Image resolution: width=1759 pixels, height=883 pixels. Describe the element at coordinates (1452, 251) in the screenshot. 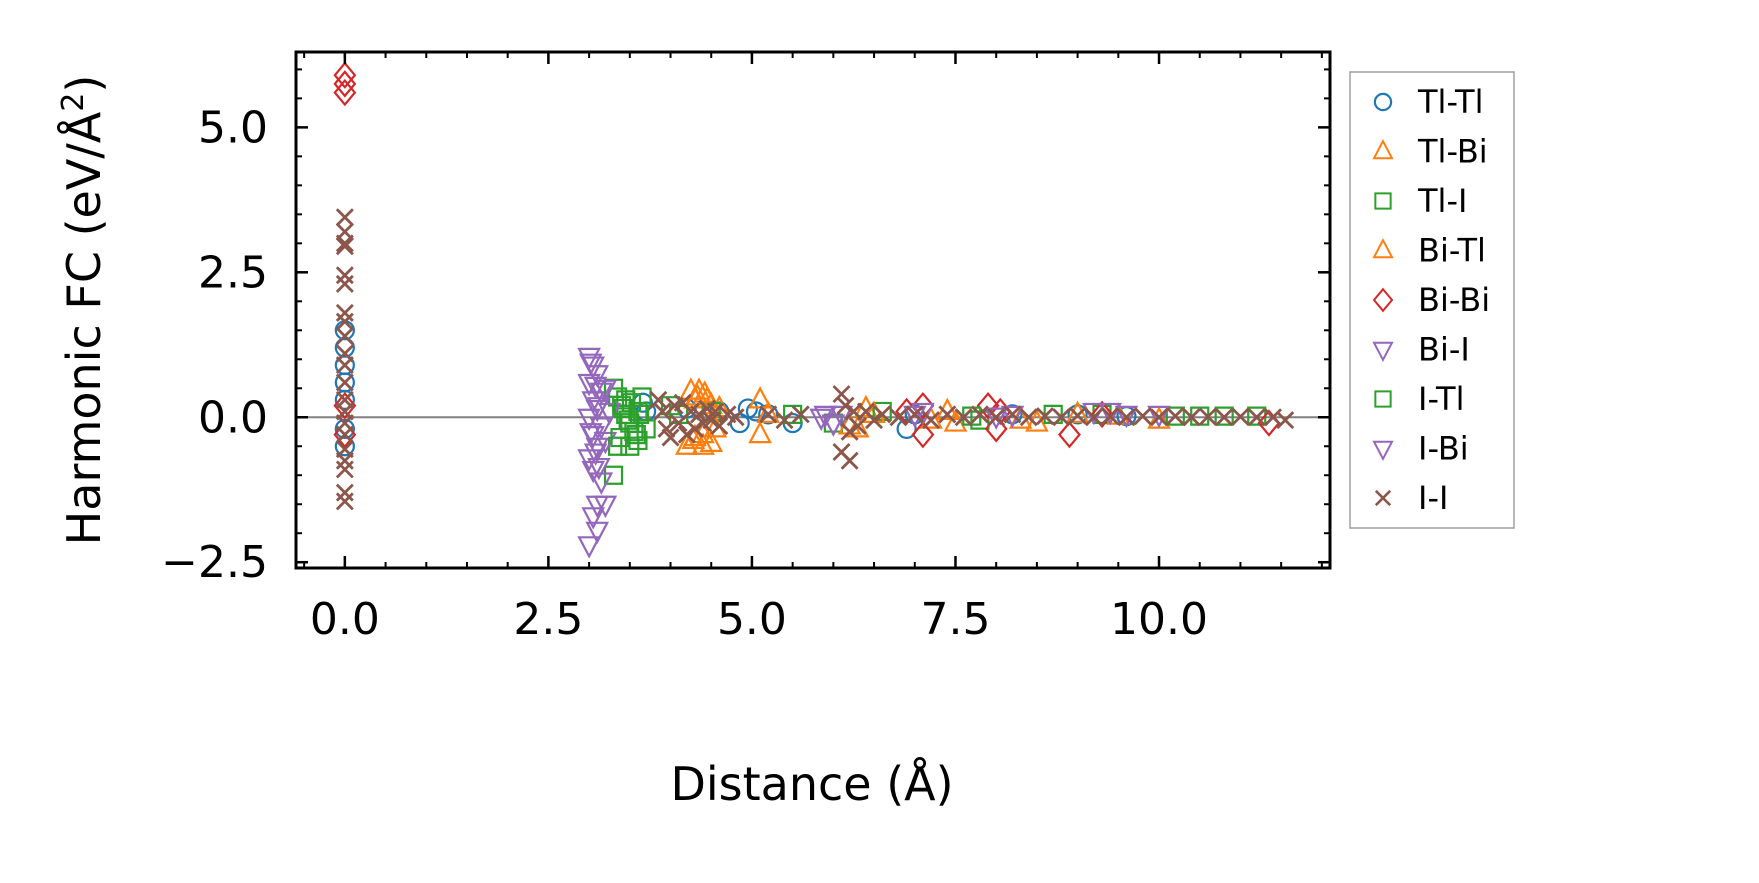

I see `legend-label: Bi-Tl` at that location.